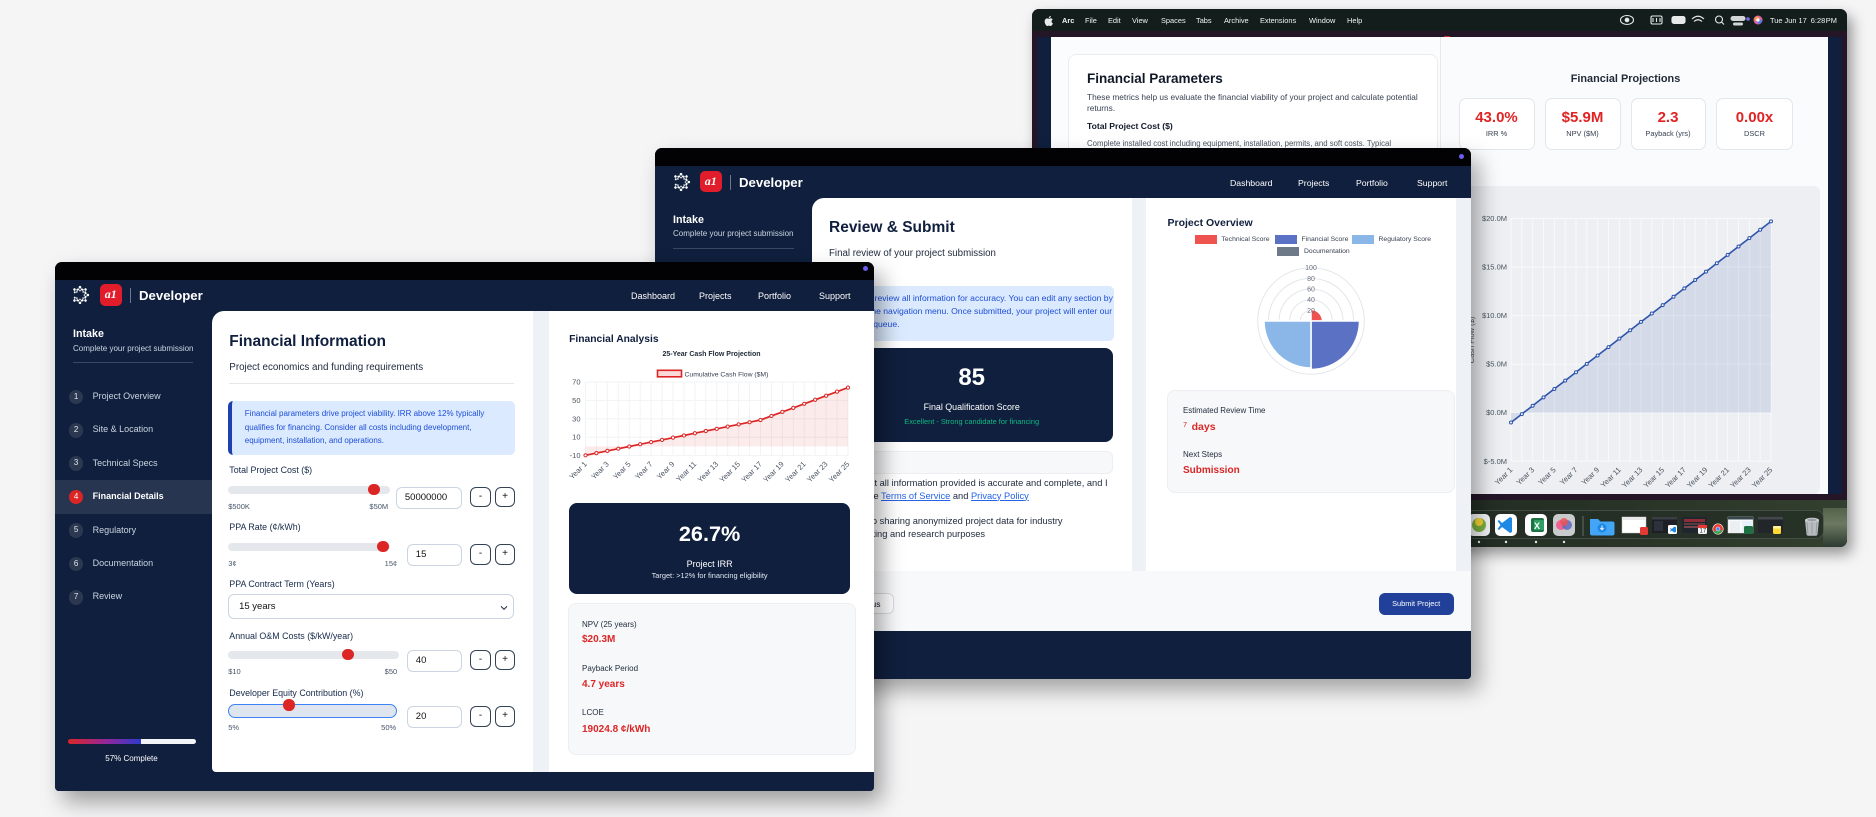  Describe the element at coordinates (1537, 526) in the screenshot. I see `svg-text: X` at that location.